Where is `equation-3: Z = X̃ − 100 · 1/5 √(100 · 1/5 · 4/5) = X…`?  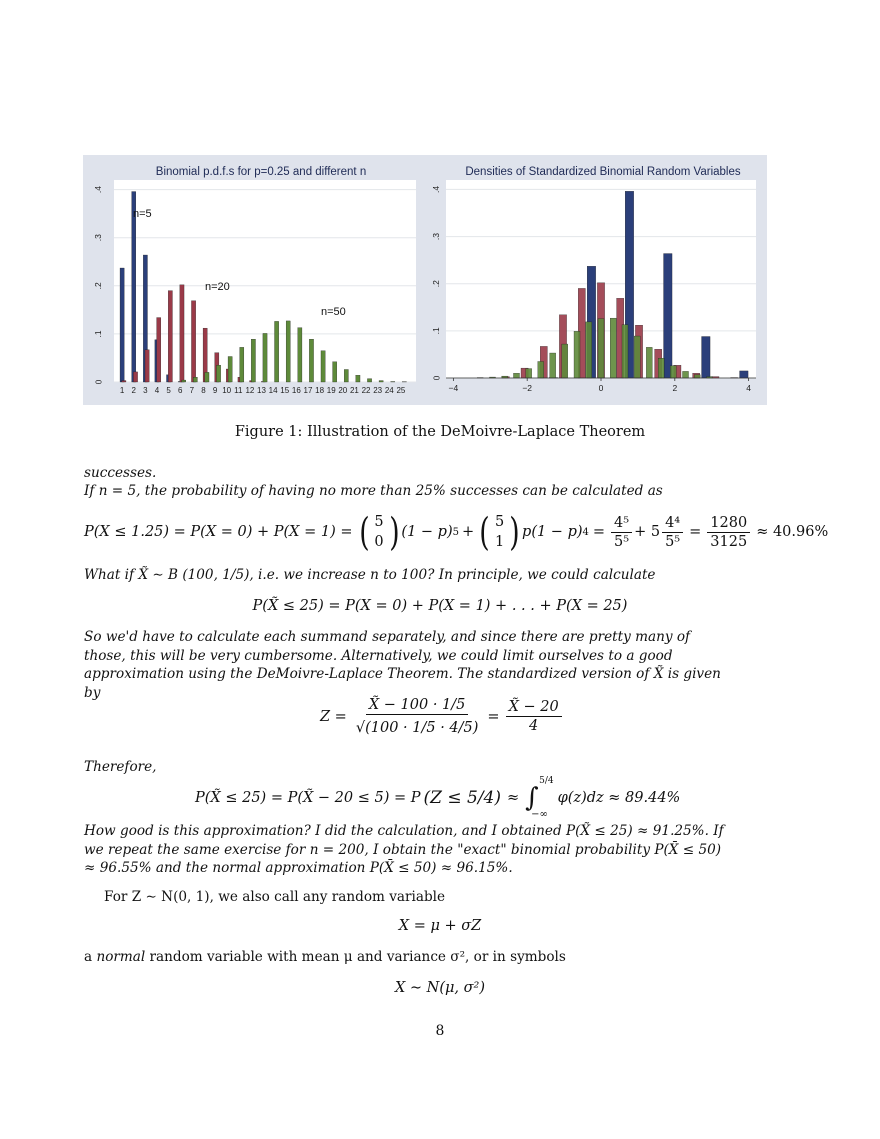 equation-3: Z = X̃ − 100 · 1/5 √(100 · 1/5 · 4/5) = X… is located at coordinates (442, 716).